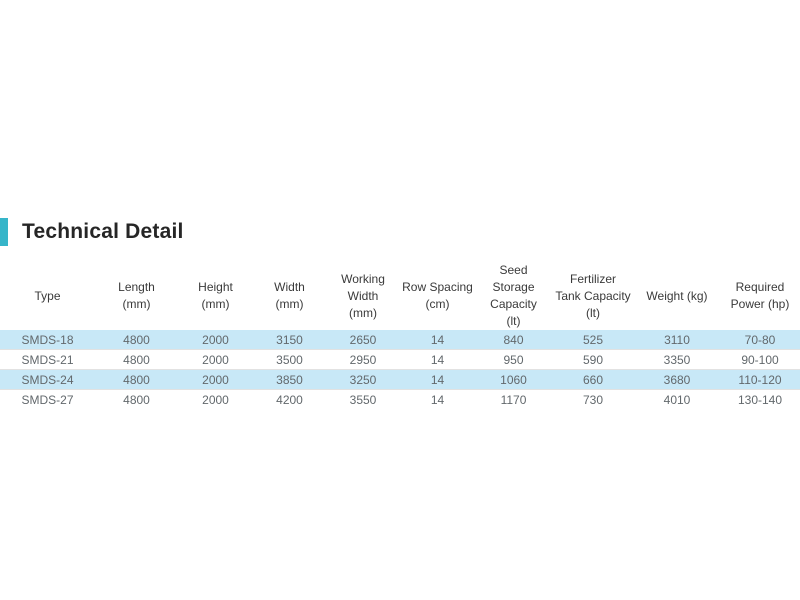  What do you see at coordinates (103, 231) in the screenshot?
I see `page-title: Technical Detail` at bounding box center [103, 231].